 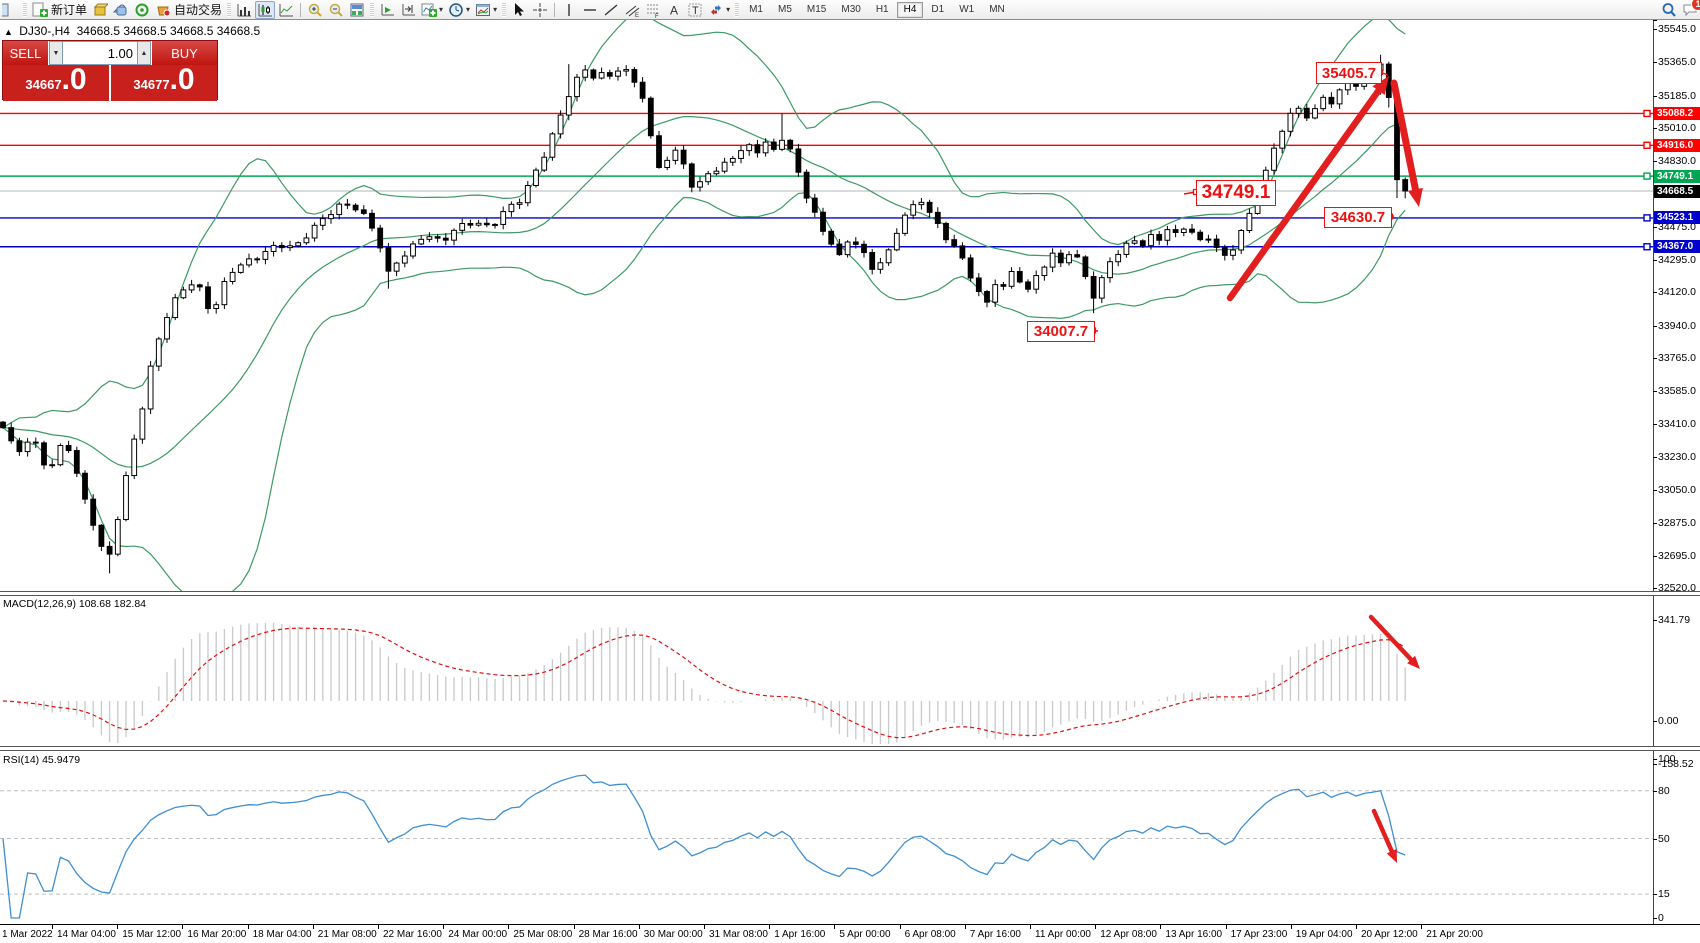 I want to click on timeframe-d1: D1, so click(x=938, y=9).